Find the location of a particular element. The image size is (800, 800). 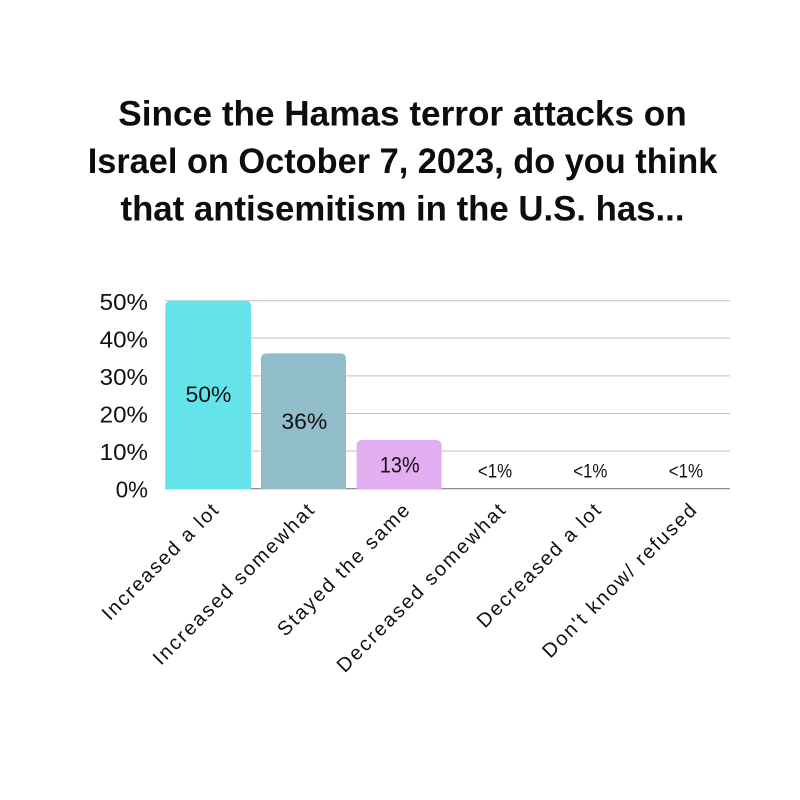

svg-text:Since the Hamas terror attacks: Since the Hamas terror attacks on is located at coordinates (402, 114).